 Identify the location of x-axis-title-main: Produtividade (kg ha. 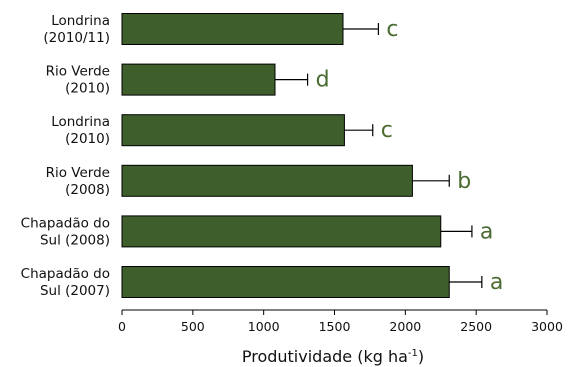
(325, 356).